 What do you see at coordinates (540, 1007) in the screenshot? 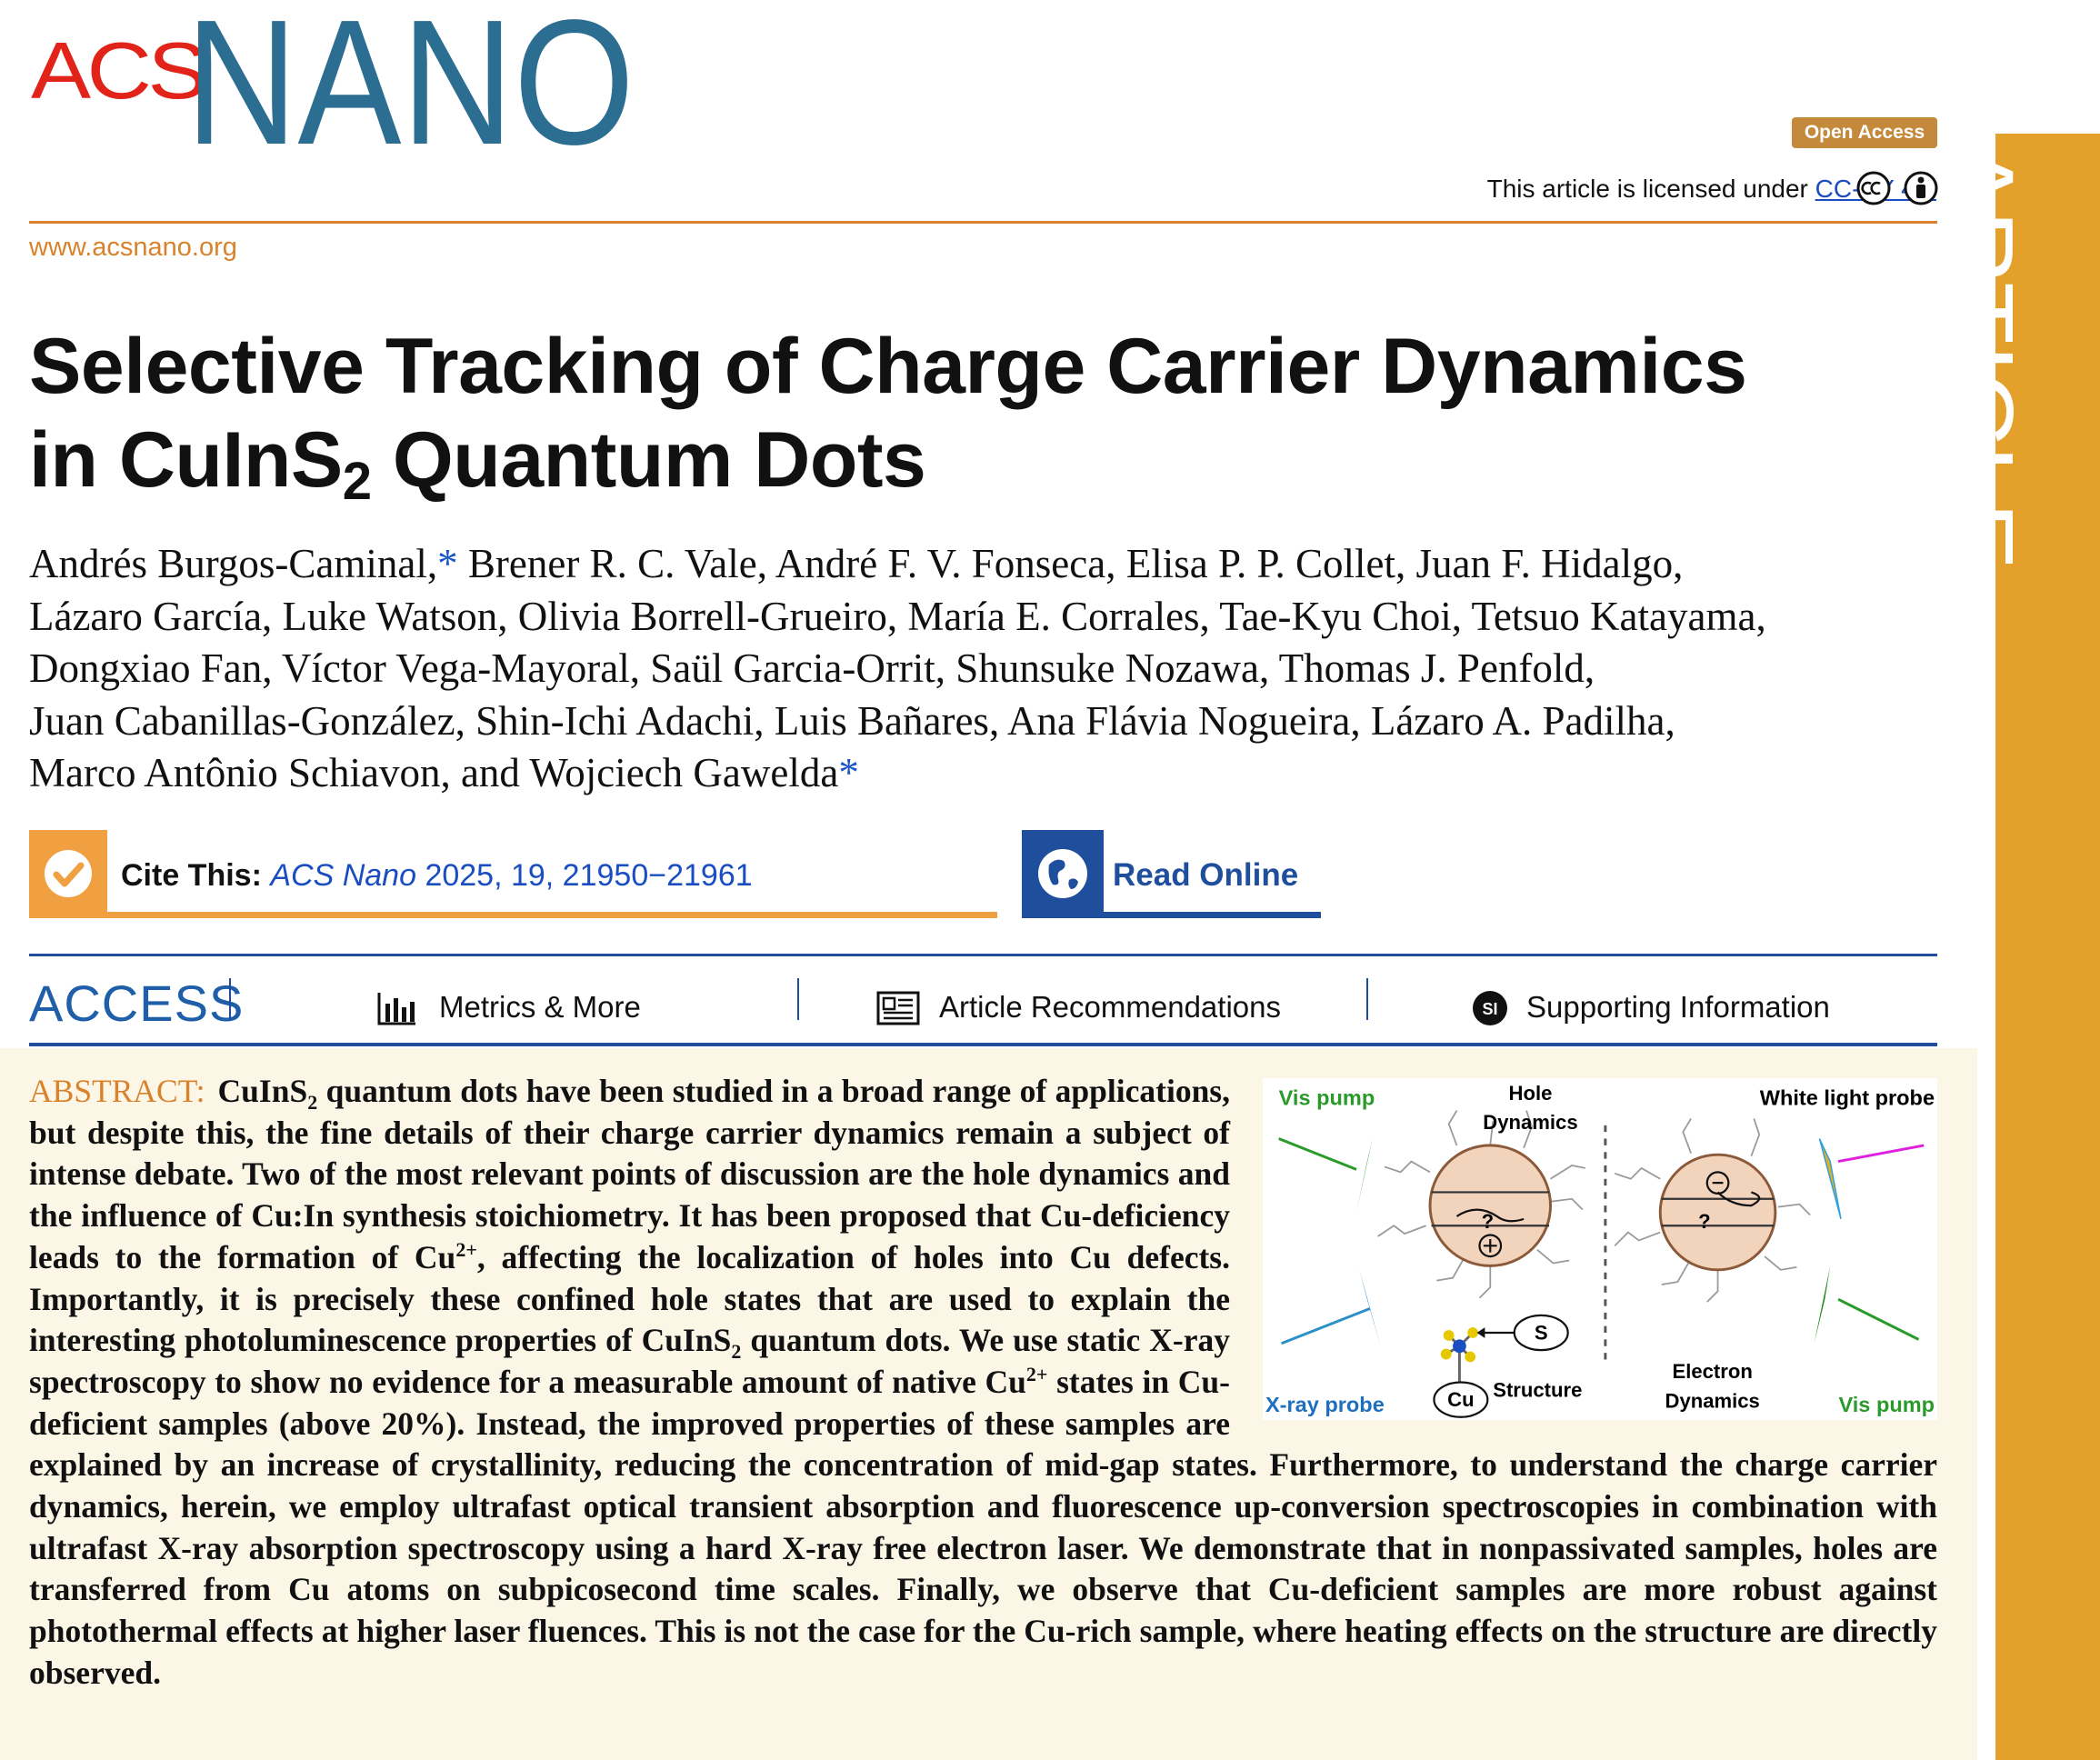
I see `access-item: Metrics & More` at bounding box center [540, 1007].